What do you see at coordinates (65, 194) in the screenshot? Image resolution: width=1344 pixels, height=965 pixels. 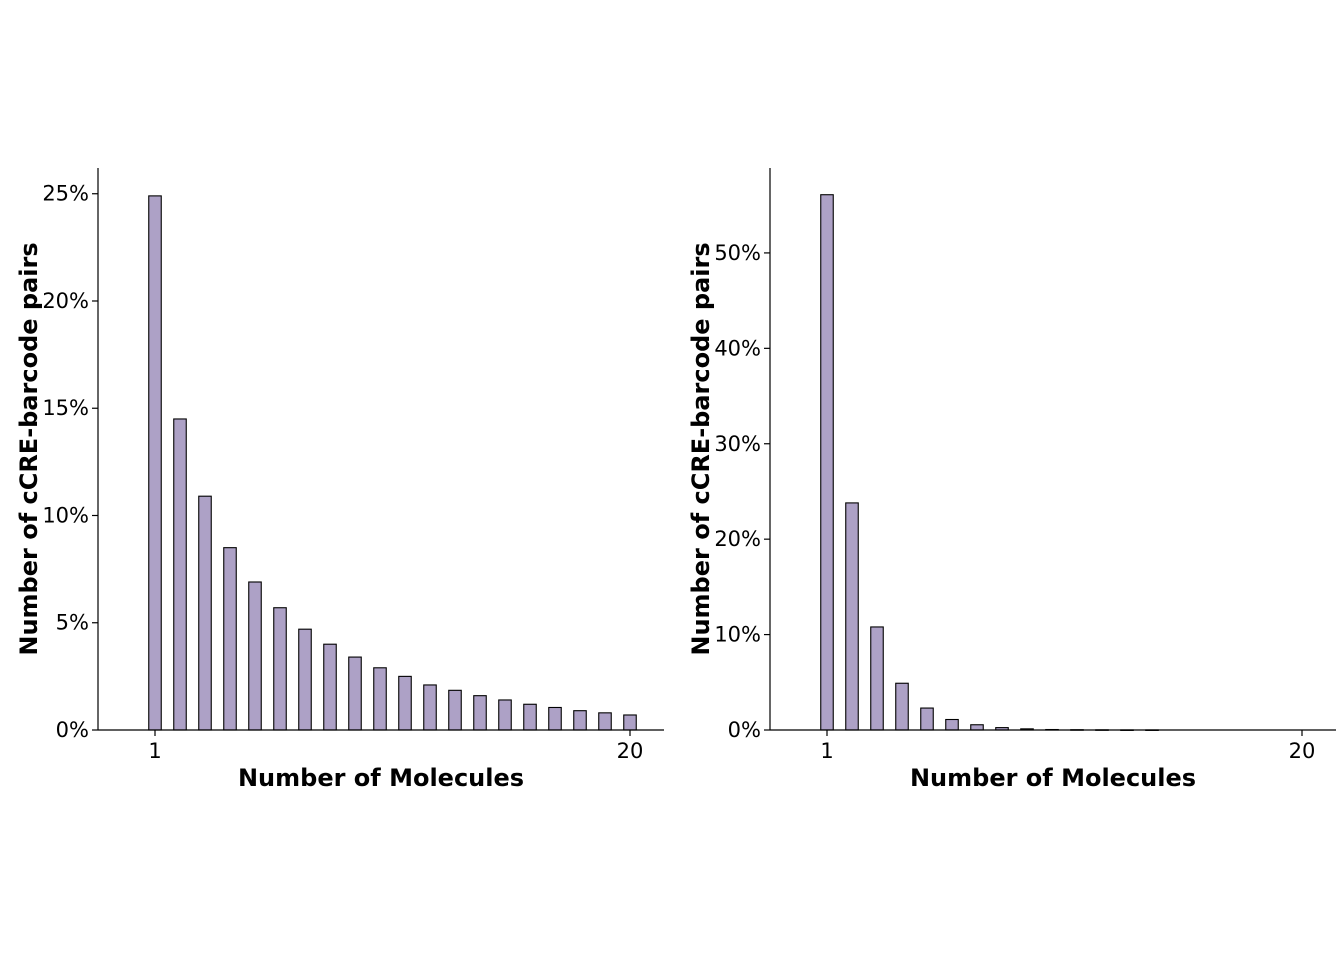 I see `left-y-tick-label: 25%` at bounding box center [65, 194].